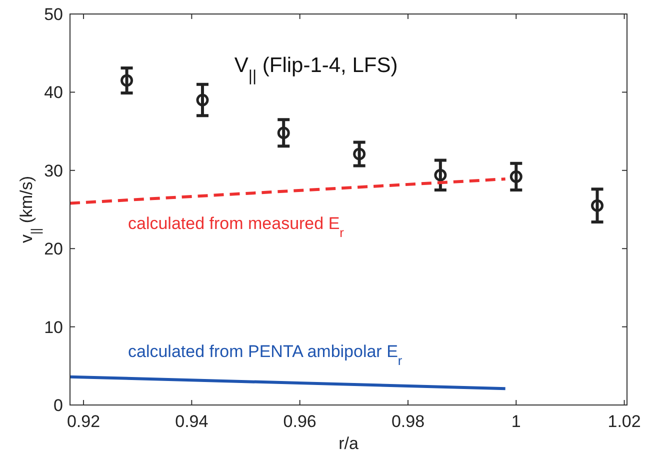 The image size is (648, 468). What do you see at coordinates (408, 421) in the screenshot?
I see `x-tick-label: 0.98` at bounding box center [408, 421].